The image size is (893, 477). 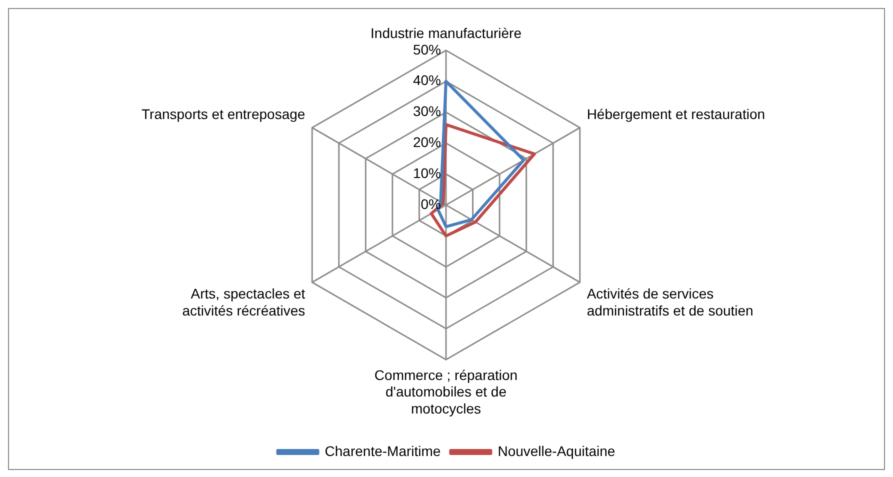 I want to click on y-tick-label: 30%, so click(x=426, y=111).